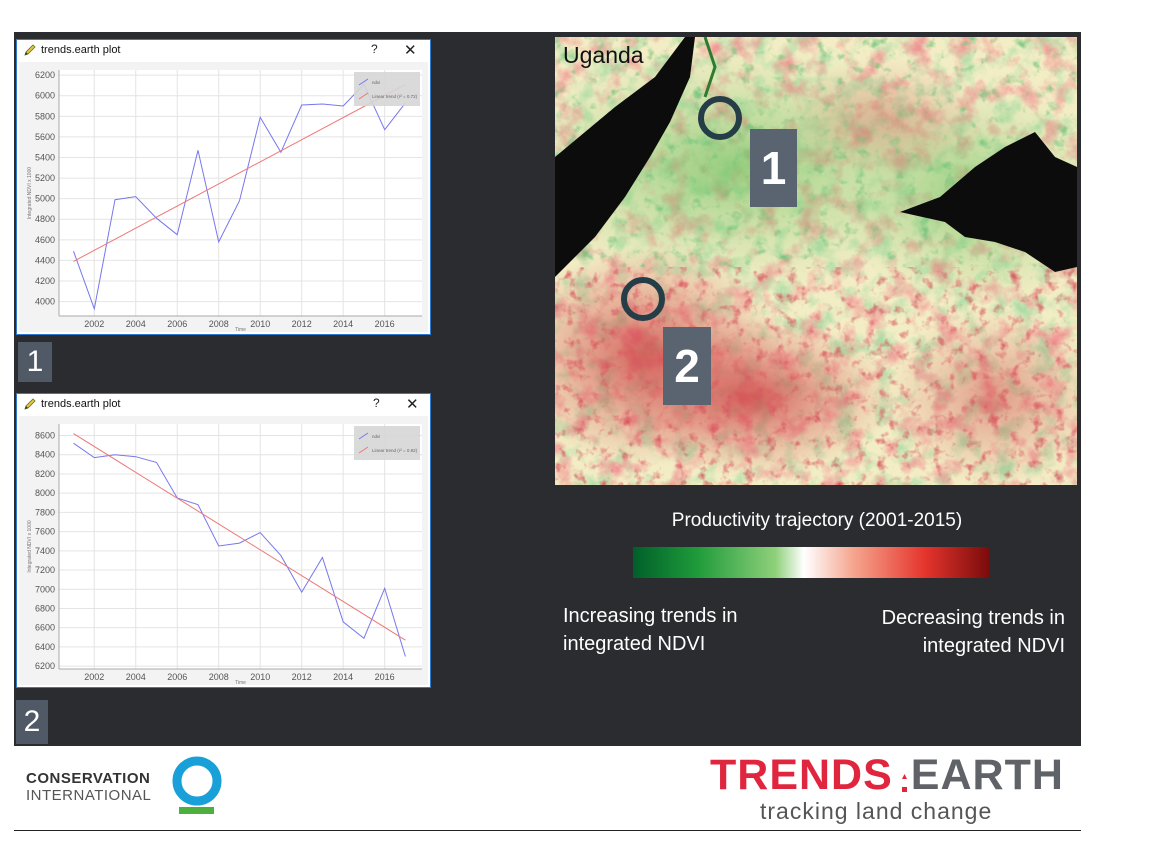 The width and height of the screenshot is (1151, 868). I want to click on legend-left-line-2: integrated NDVI, so click(634, 644).